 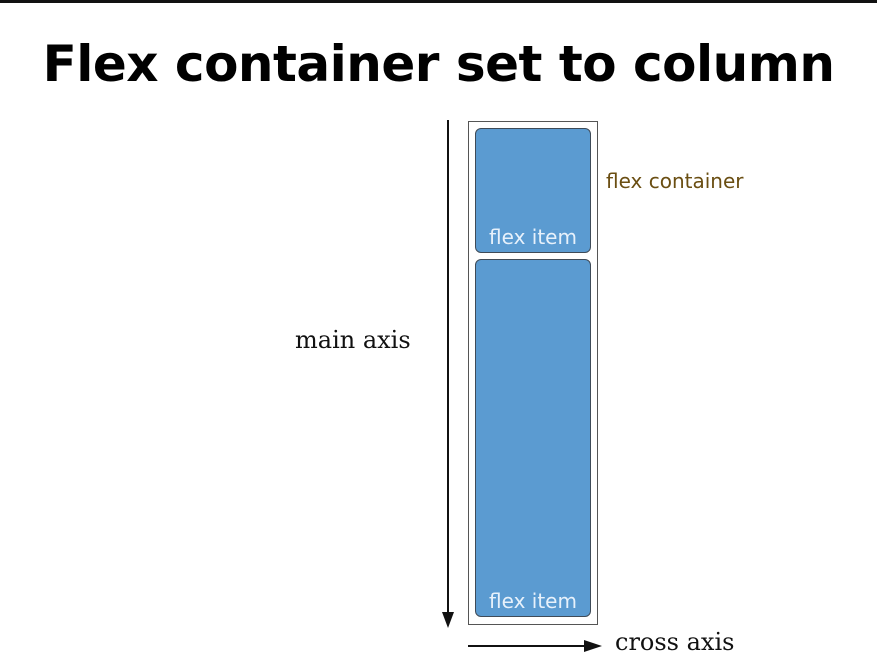 I want to click on cross-axis-label: cross axis, so click(x=675, y=642).